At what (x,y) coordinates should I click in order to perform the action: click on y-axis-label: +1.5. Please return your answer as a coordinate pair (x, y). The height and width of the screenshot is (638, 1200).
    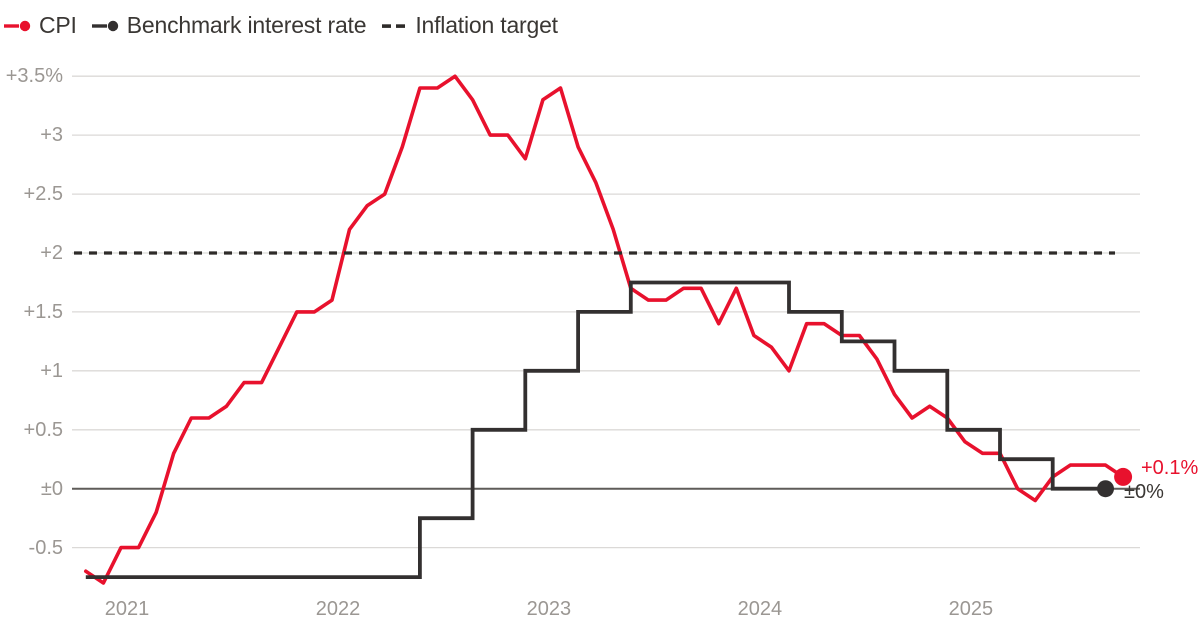
    Looking at the image, I should click on (43, 311).